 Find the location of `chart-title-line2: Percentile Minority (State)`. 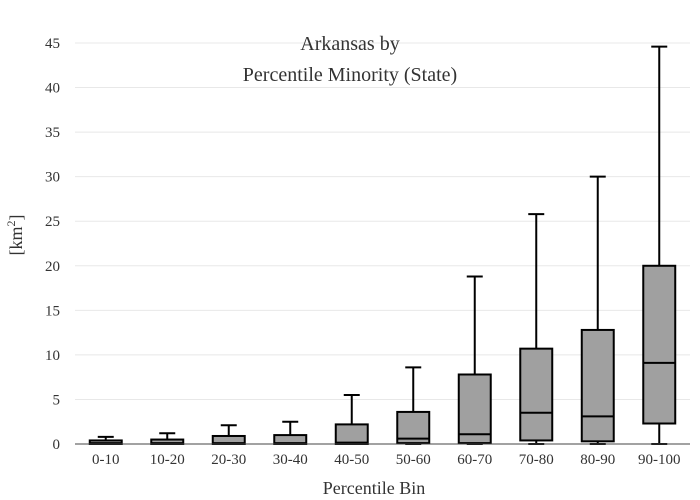

chart-title-line2: Percentile Minority (State) is located at coordinates (350, 75).